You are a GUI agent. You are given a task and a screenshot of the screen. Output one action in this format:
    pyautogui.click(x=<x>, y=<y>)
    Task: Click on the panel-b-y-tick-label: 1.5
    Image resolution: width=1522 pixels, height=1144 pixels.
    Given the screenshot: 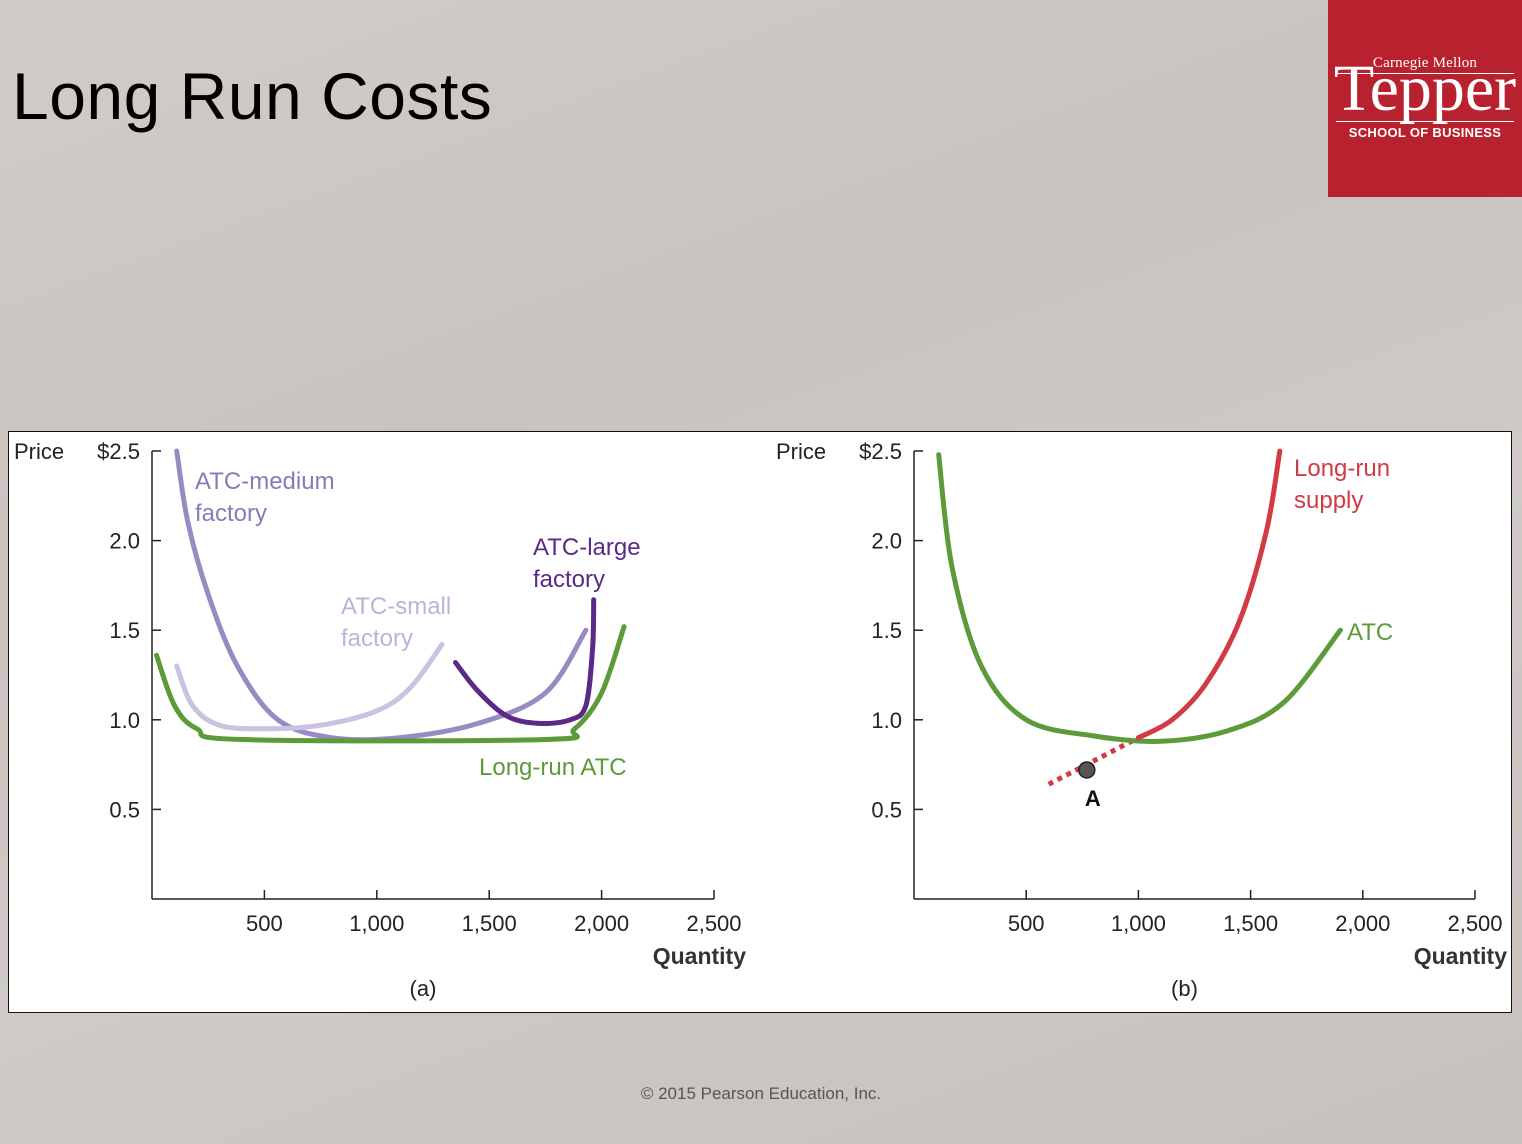 What is the action you would take?
    pyautogui.click(x=886, y=630)
    